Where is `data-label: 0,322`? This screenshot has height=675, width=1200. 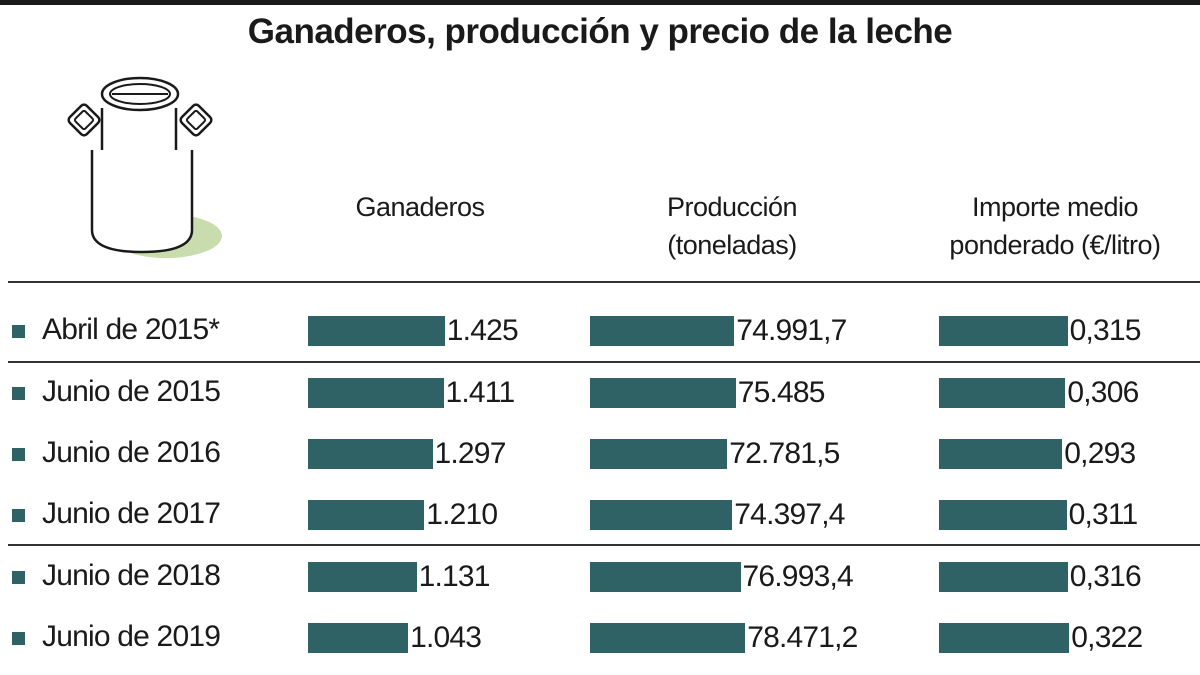
data-label: 0,322 is located at coordinates (1107, 637).